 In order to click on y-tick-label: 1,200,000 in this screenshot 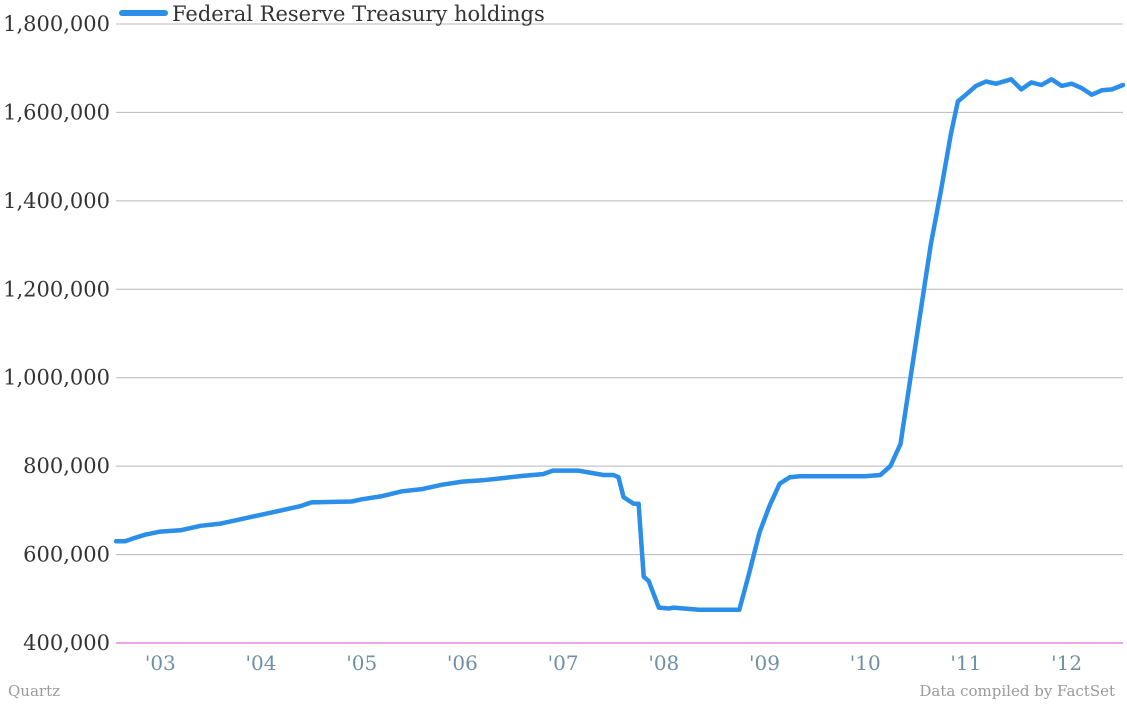, I will do `click(56, 289)`.